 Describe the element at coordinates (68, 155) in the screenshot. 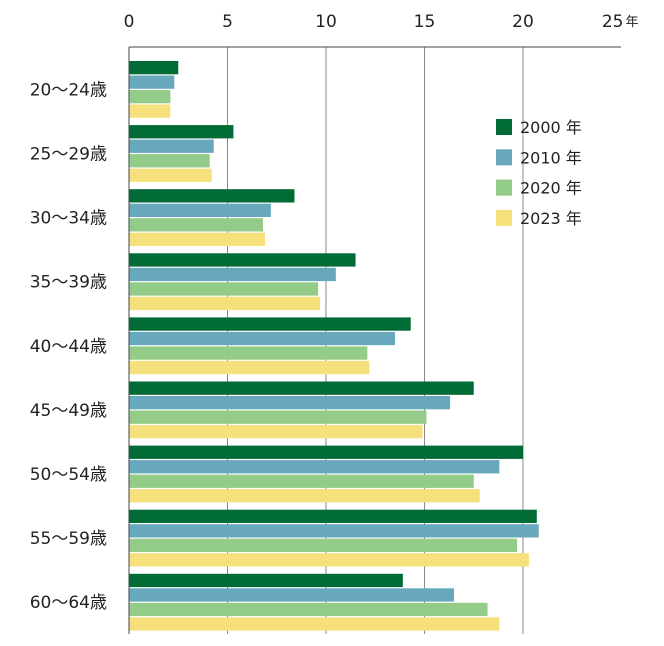

I see `category-label: 25〜29歳` at that location.